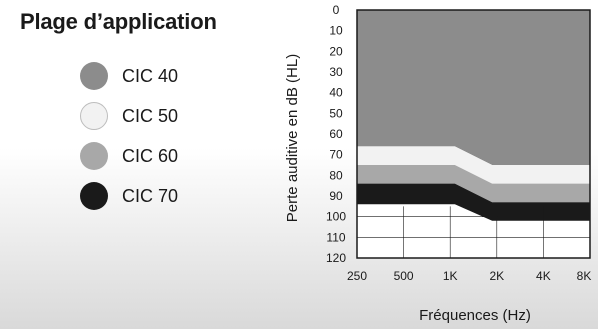 The image size is (598, 329). Describe the element at coordinates (336, 196) in the screenshot. I see `y-tick-label: 90` at that location.